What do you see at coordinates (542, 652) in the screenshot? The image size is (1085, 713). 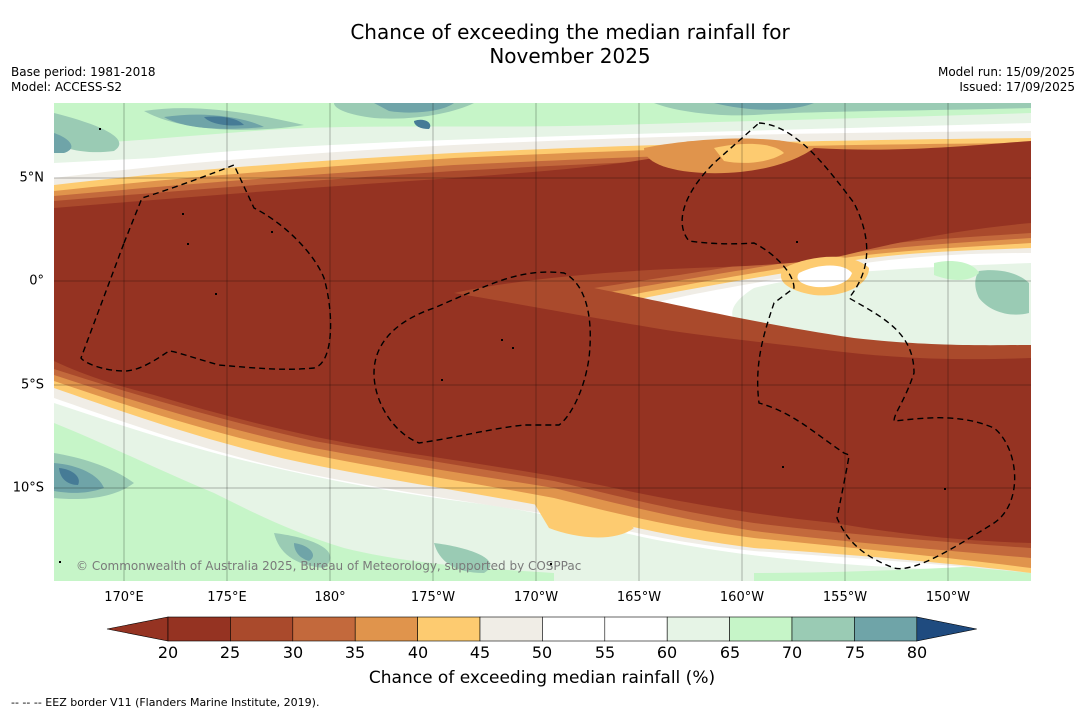 I see `colorbar-tick: 50` at bounding box center [542, 652].